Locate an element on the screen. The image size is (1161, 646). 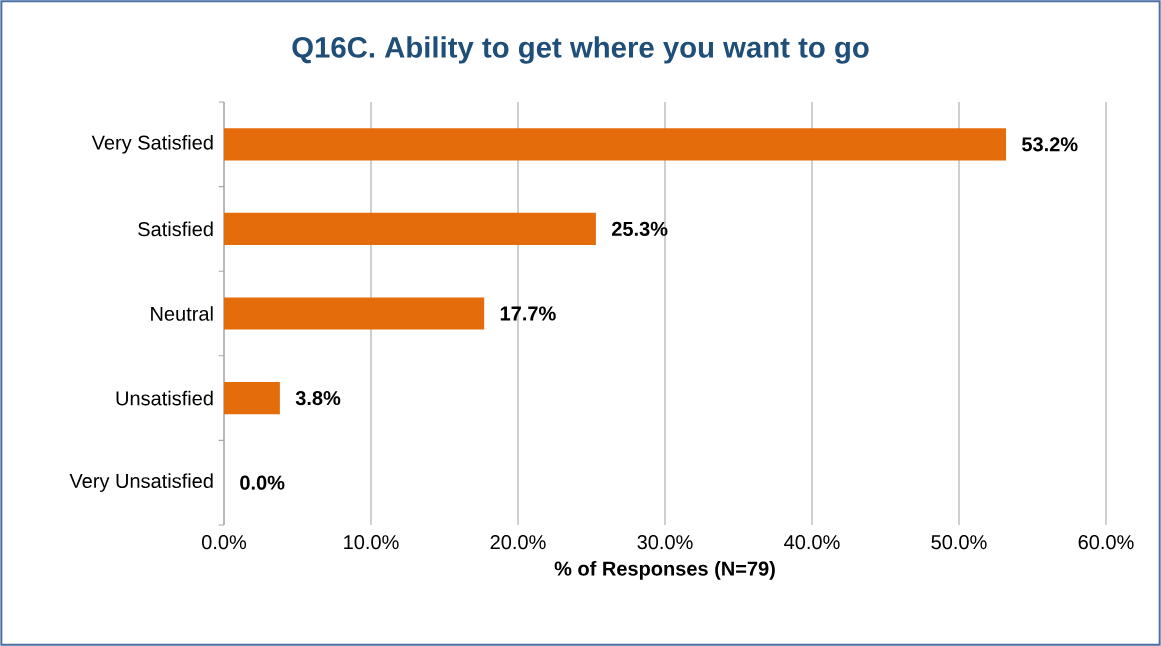
x-tick-label: 60.0% is located at coordinates (1106, 542).